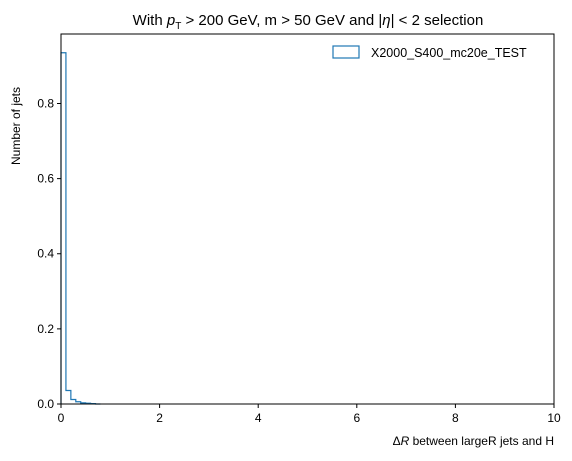 The image size is (572, 461). What do you see at coordinates (45, 329) in the screenshot?
I see `y-tick-label: 0.2` at bounding box center [45, 329].